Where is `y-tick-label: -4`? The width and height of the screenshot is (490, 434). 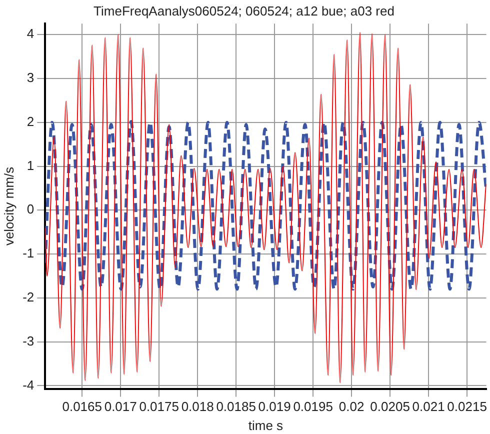
y-tick-label: -4 is located at coordinates (28, 384).